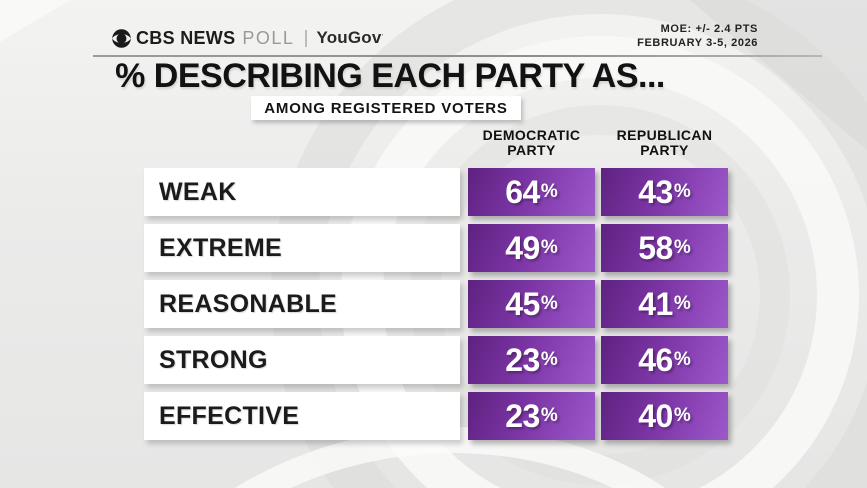  What do you see at coordinates (522, 191) in the screenshot?
I see `value-number: 64` at bounding box center [522, 191].